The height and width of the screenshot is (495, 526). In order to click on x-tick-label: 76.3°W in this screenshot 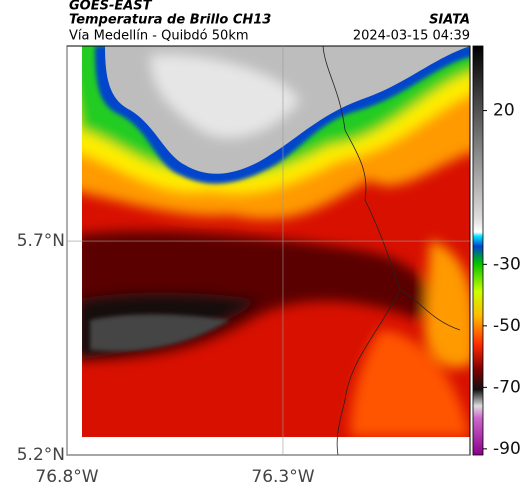, I will do `click(282, 477)`.